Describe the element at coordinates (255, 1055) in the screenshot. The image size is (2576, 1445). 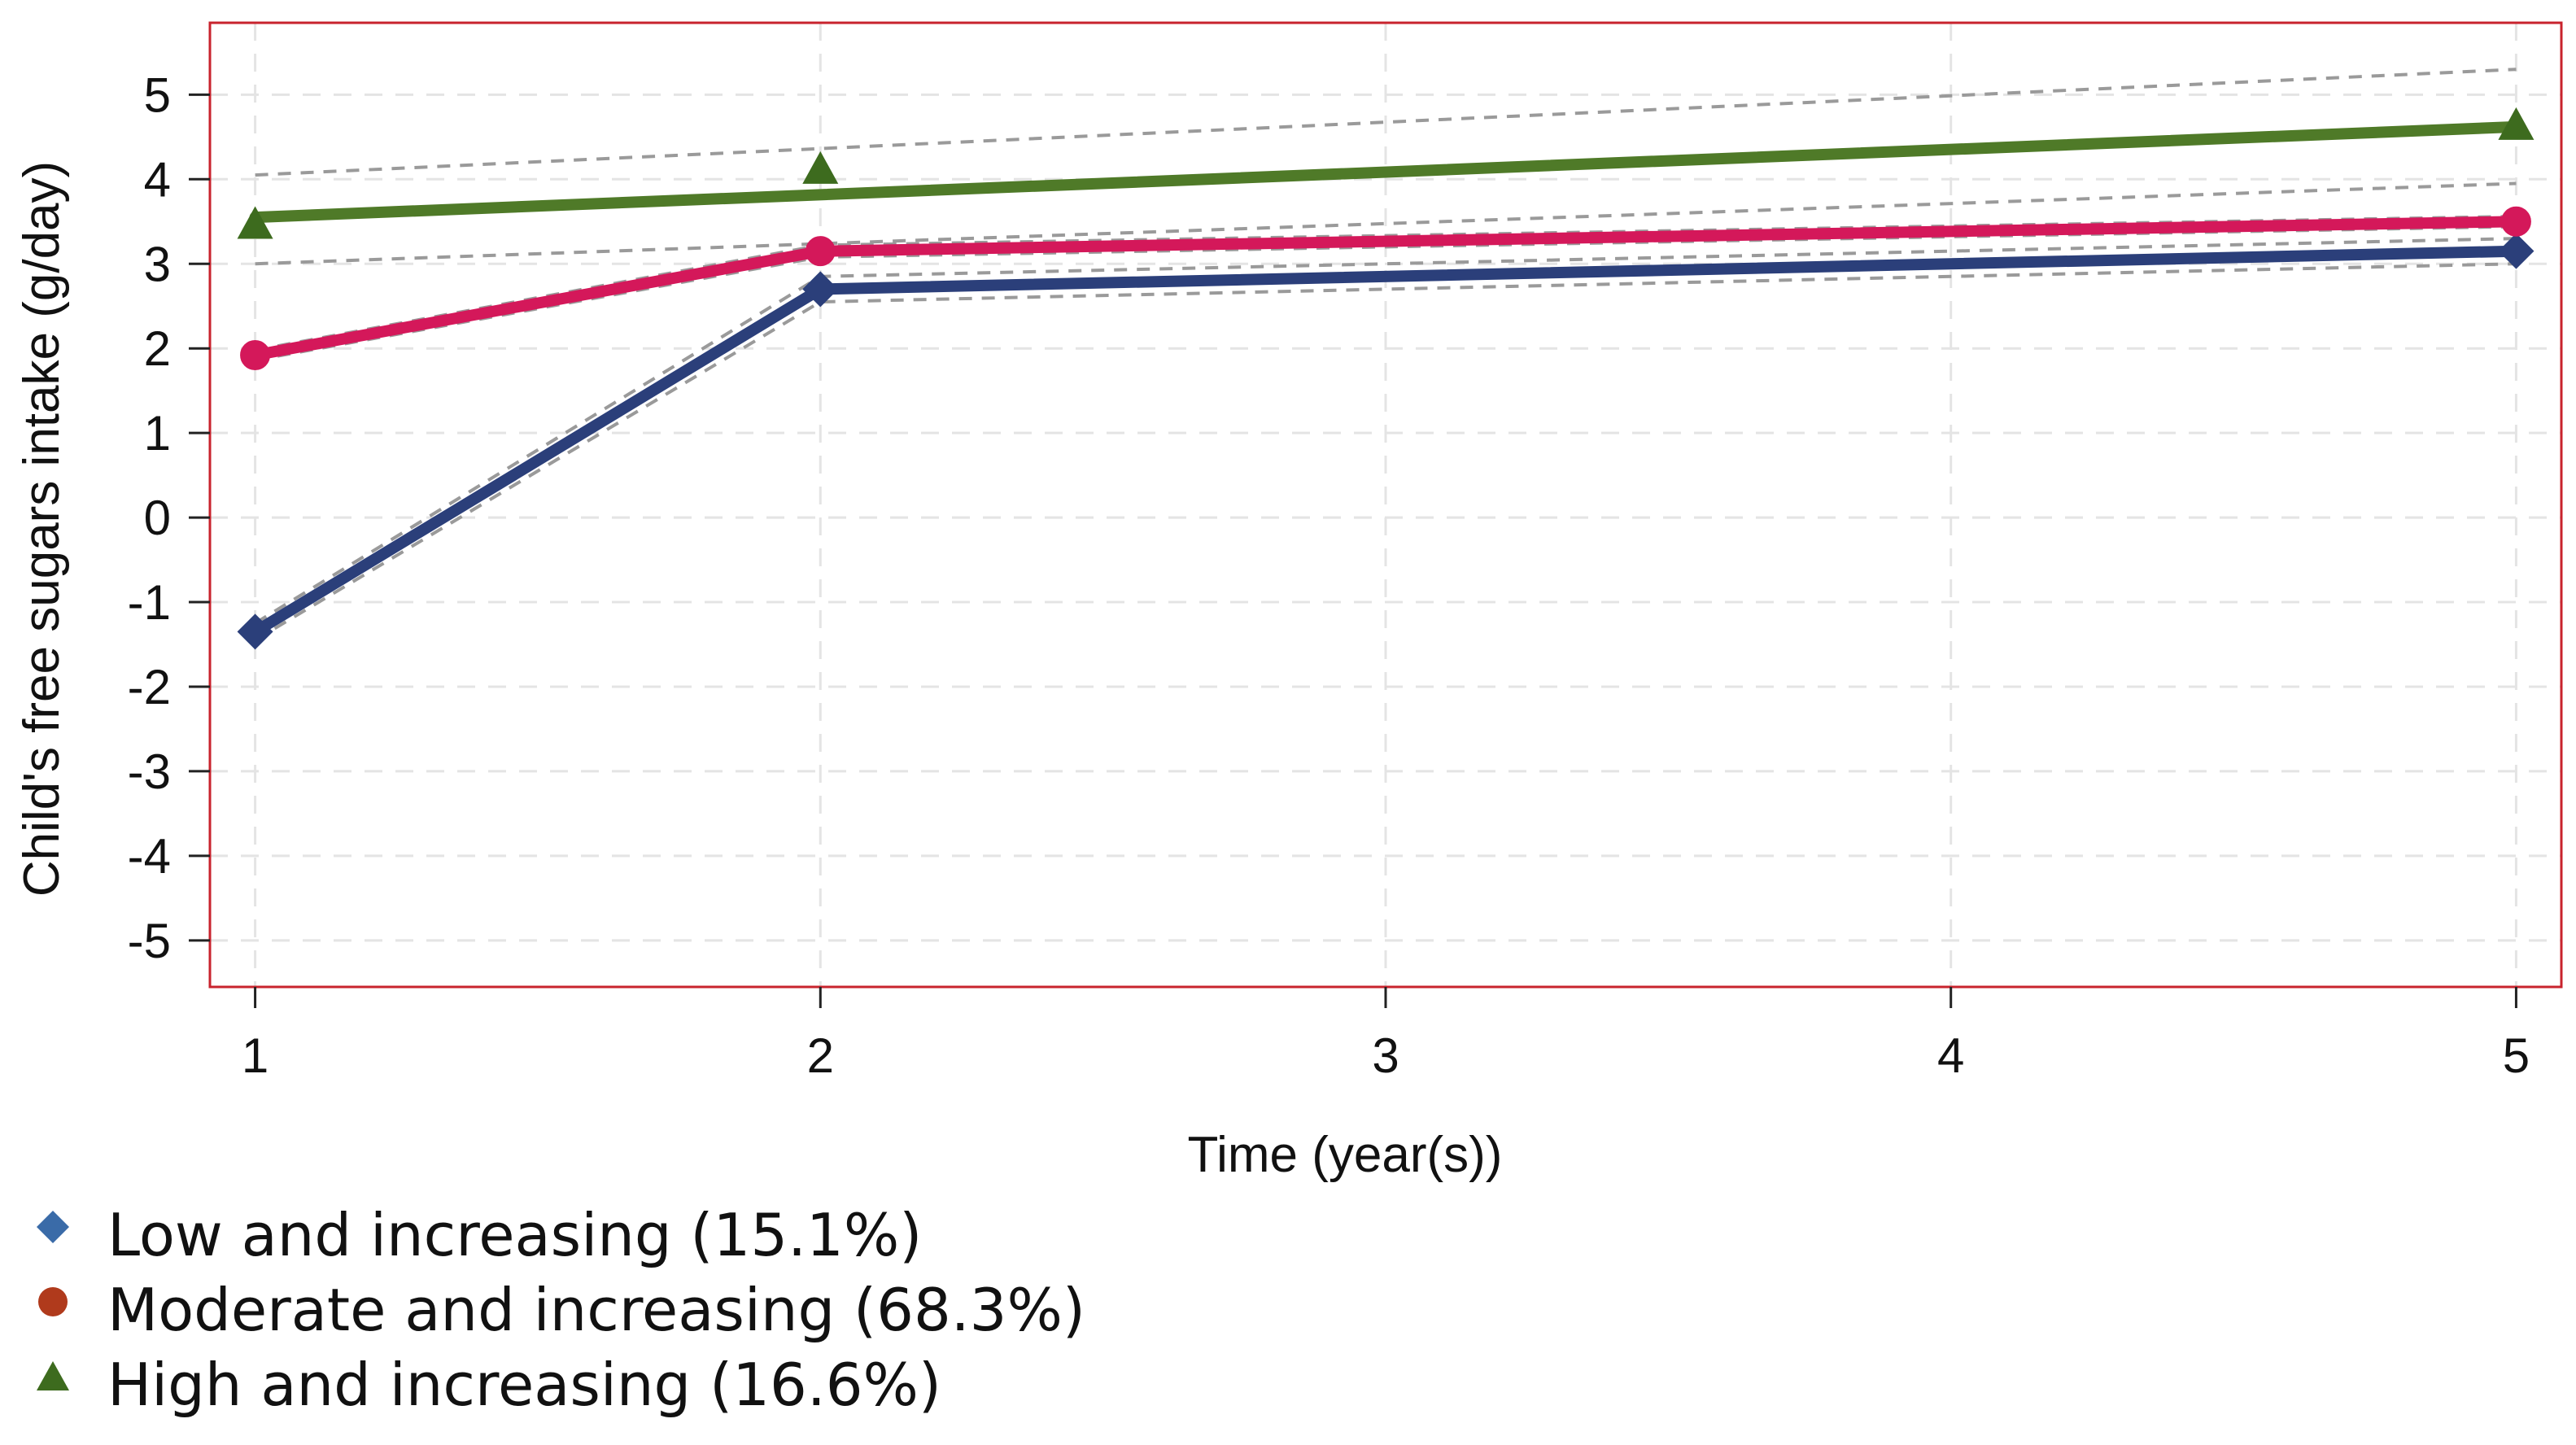
I see `x-tick-label: 1` at that location.